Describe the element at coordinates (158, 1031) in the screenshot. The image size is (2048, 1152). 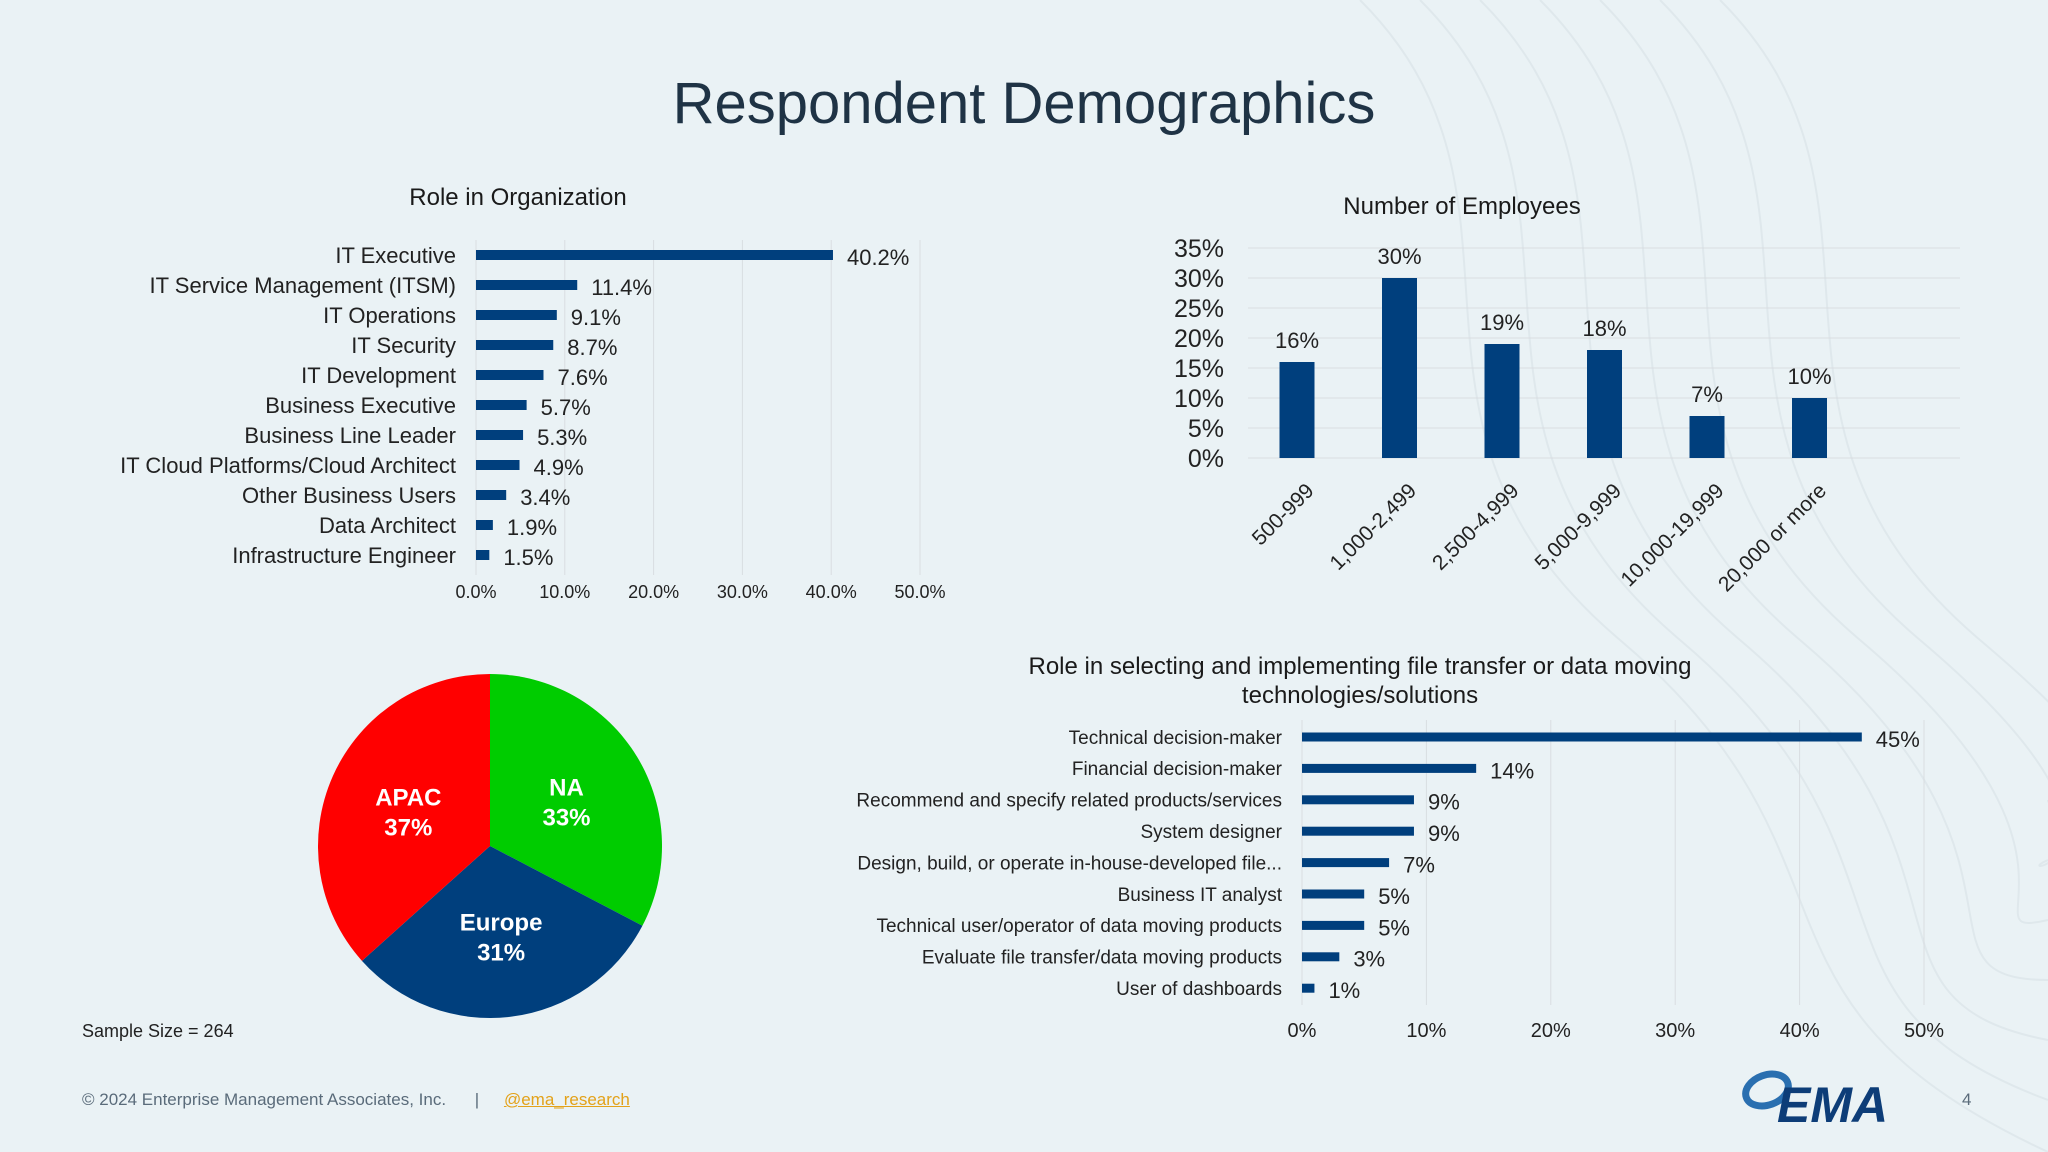
I see `sample-size: Sample Size = 264` at that location.